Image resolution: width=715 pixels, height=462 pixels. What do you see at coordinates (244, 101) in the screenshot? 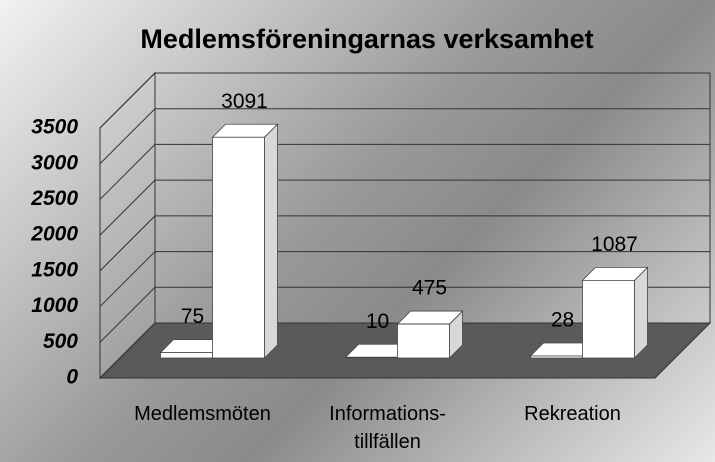
I see `value-label: 3091` at bounding box center [244, 101].